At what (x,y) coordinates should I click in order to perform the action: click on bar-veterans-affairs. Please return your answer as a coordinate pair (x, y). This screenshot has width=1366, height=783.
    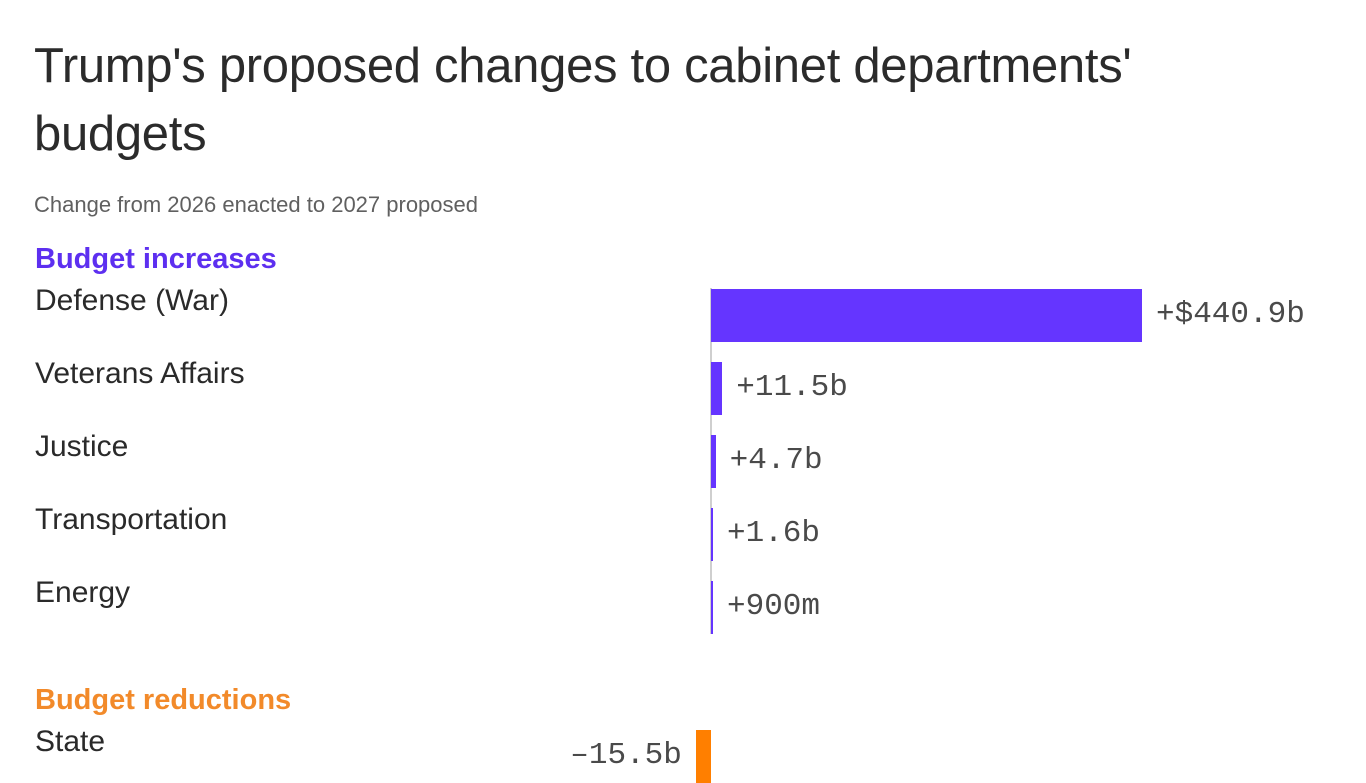
    Looking at the image, I should click on (717, 388).